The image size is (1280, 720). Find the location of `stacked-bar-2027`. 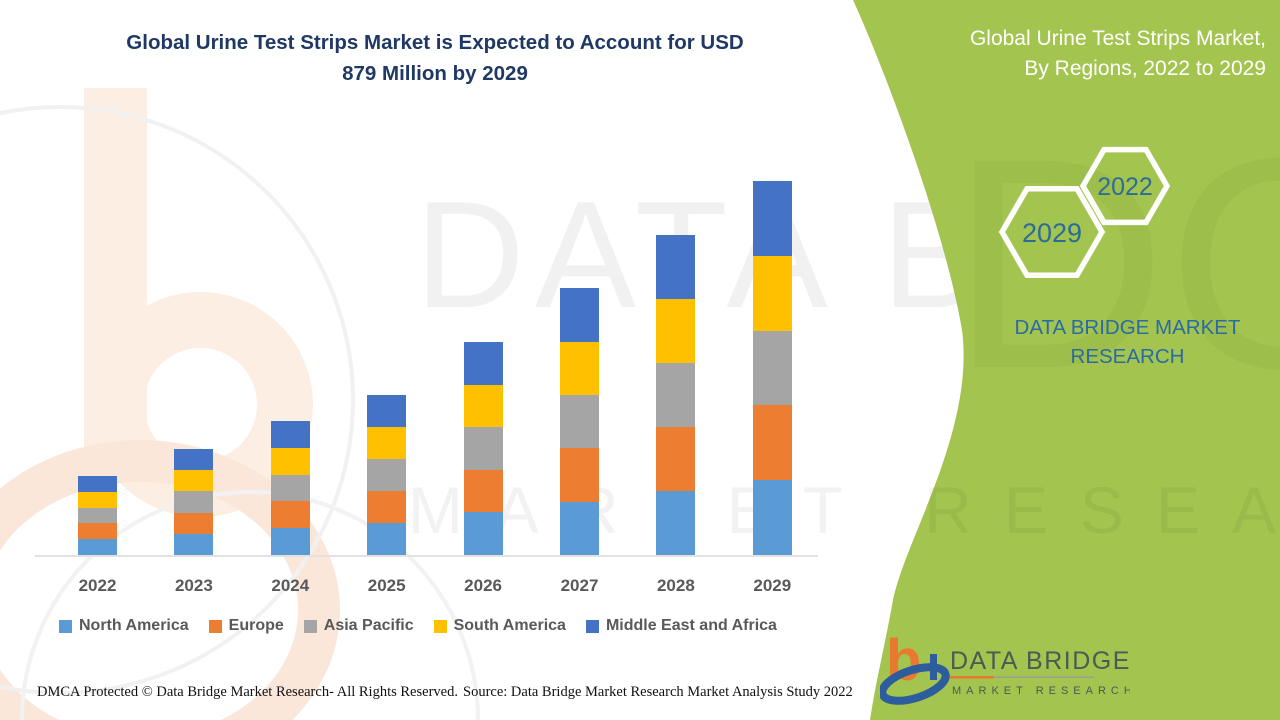

stacked-bar-2027 is located at coordinates (579, 421).